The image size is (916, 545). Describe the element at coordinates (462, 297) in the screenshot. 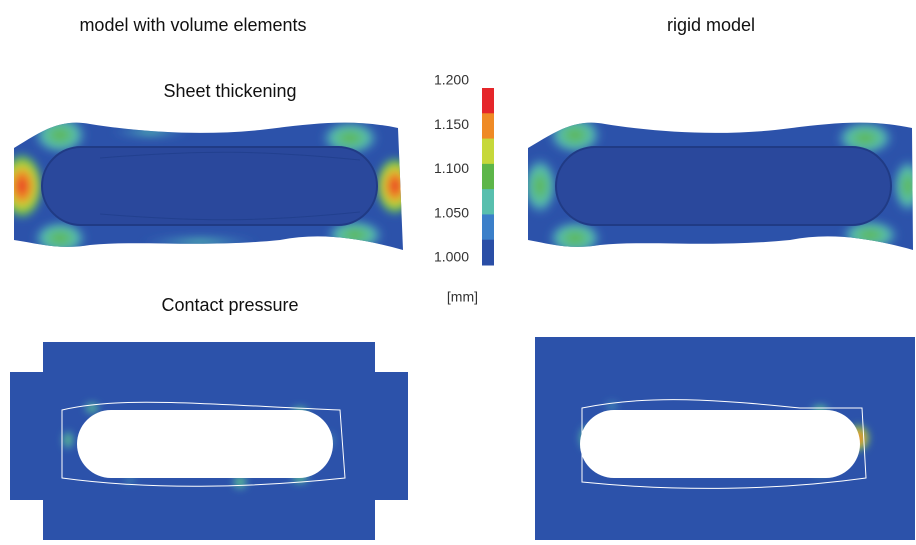

I see `colorbar-unit: [mm]` at that location.